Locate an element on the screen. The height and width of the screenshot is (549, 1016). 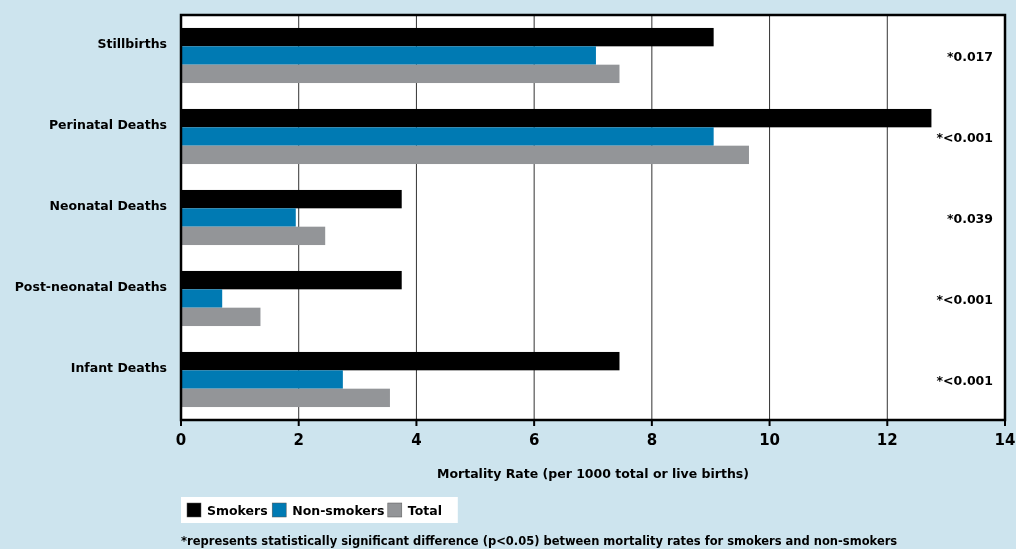
x-tick-label: 8 is located at coordinates (652, 440).